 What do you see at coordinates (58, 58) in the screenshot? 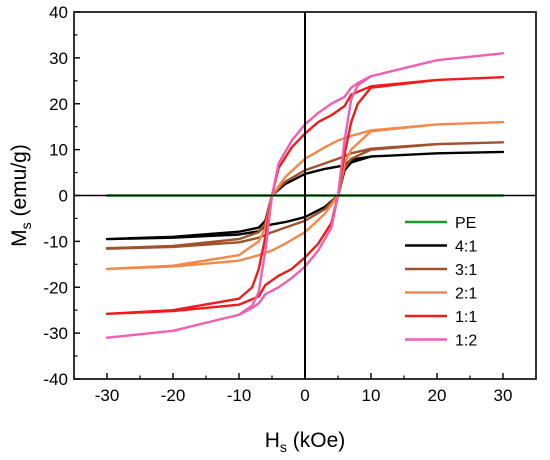
I see `y-tick-label: 30` at bounding box center [58, 58].